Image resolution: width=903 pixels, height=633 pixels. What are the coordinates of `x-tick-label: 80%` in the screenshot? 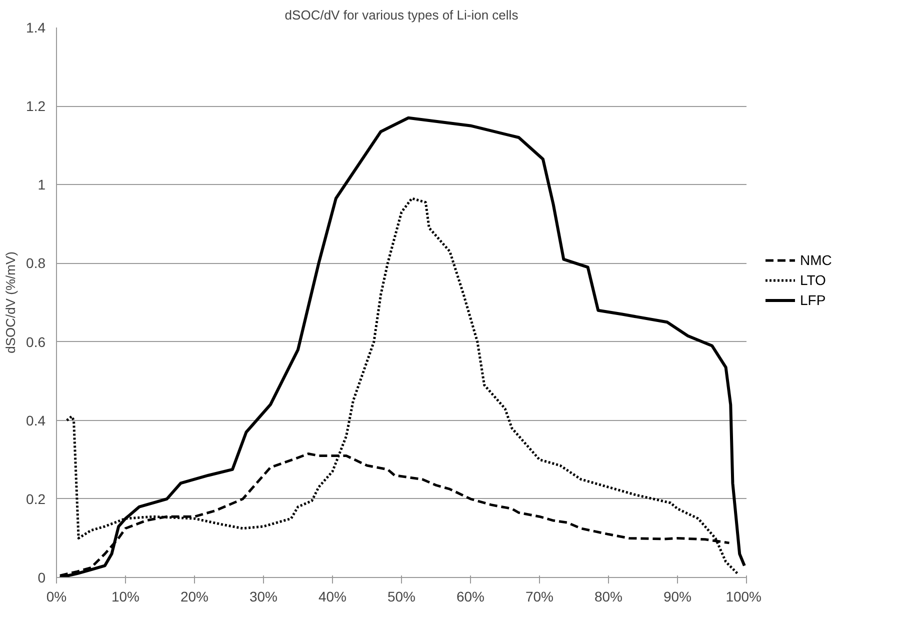 It's located at (608, 596).